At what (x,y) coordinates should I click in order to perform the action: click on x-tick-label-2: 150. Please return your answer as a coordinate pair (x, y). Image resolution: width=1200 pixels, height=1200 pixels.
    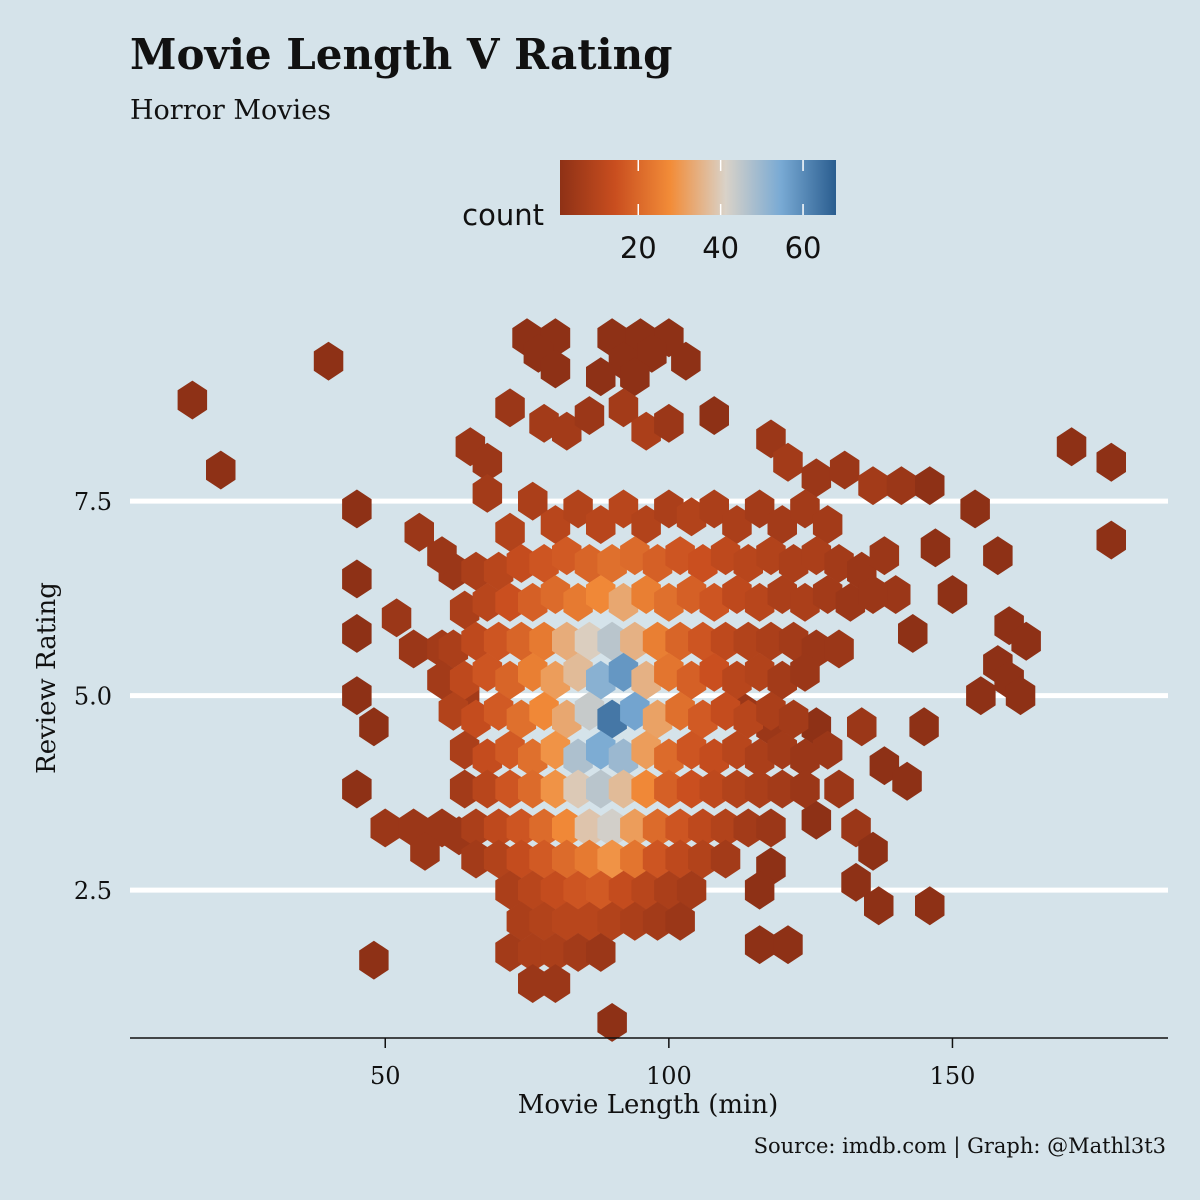
    Looking at the image, I should click on (953, 1076).